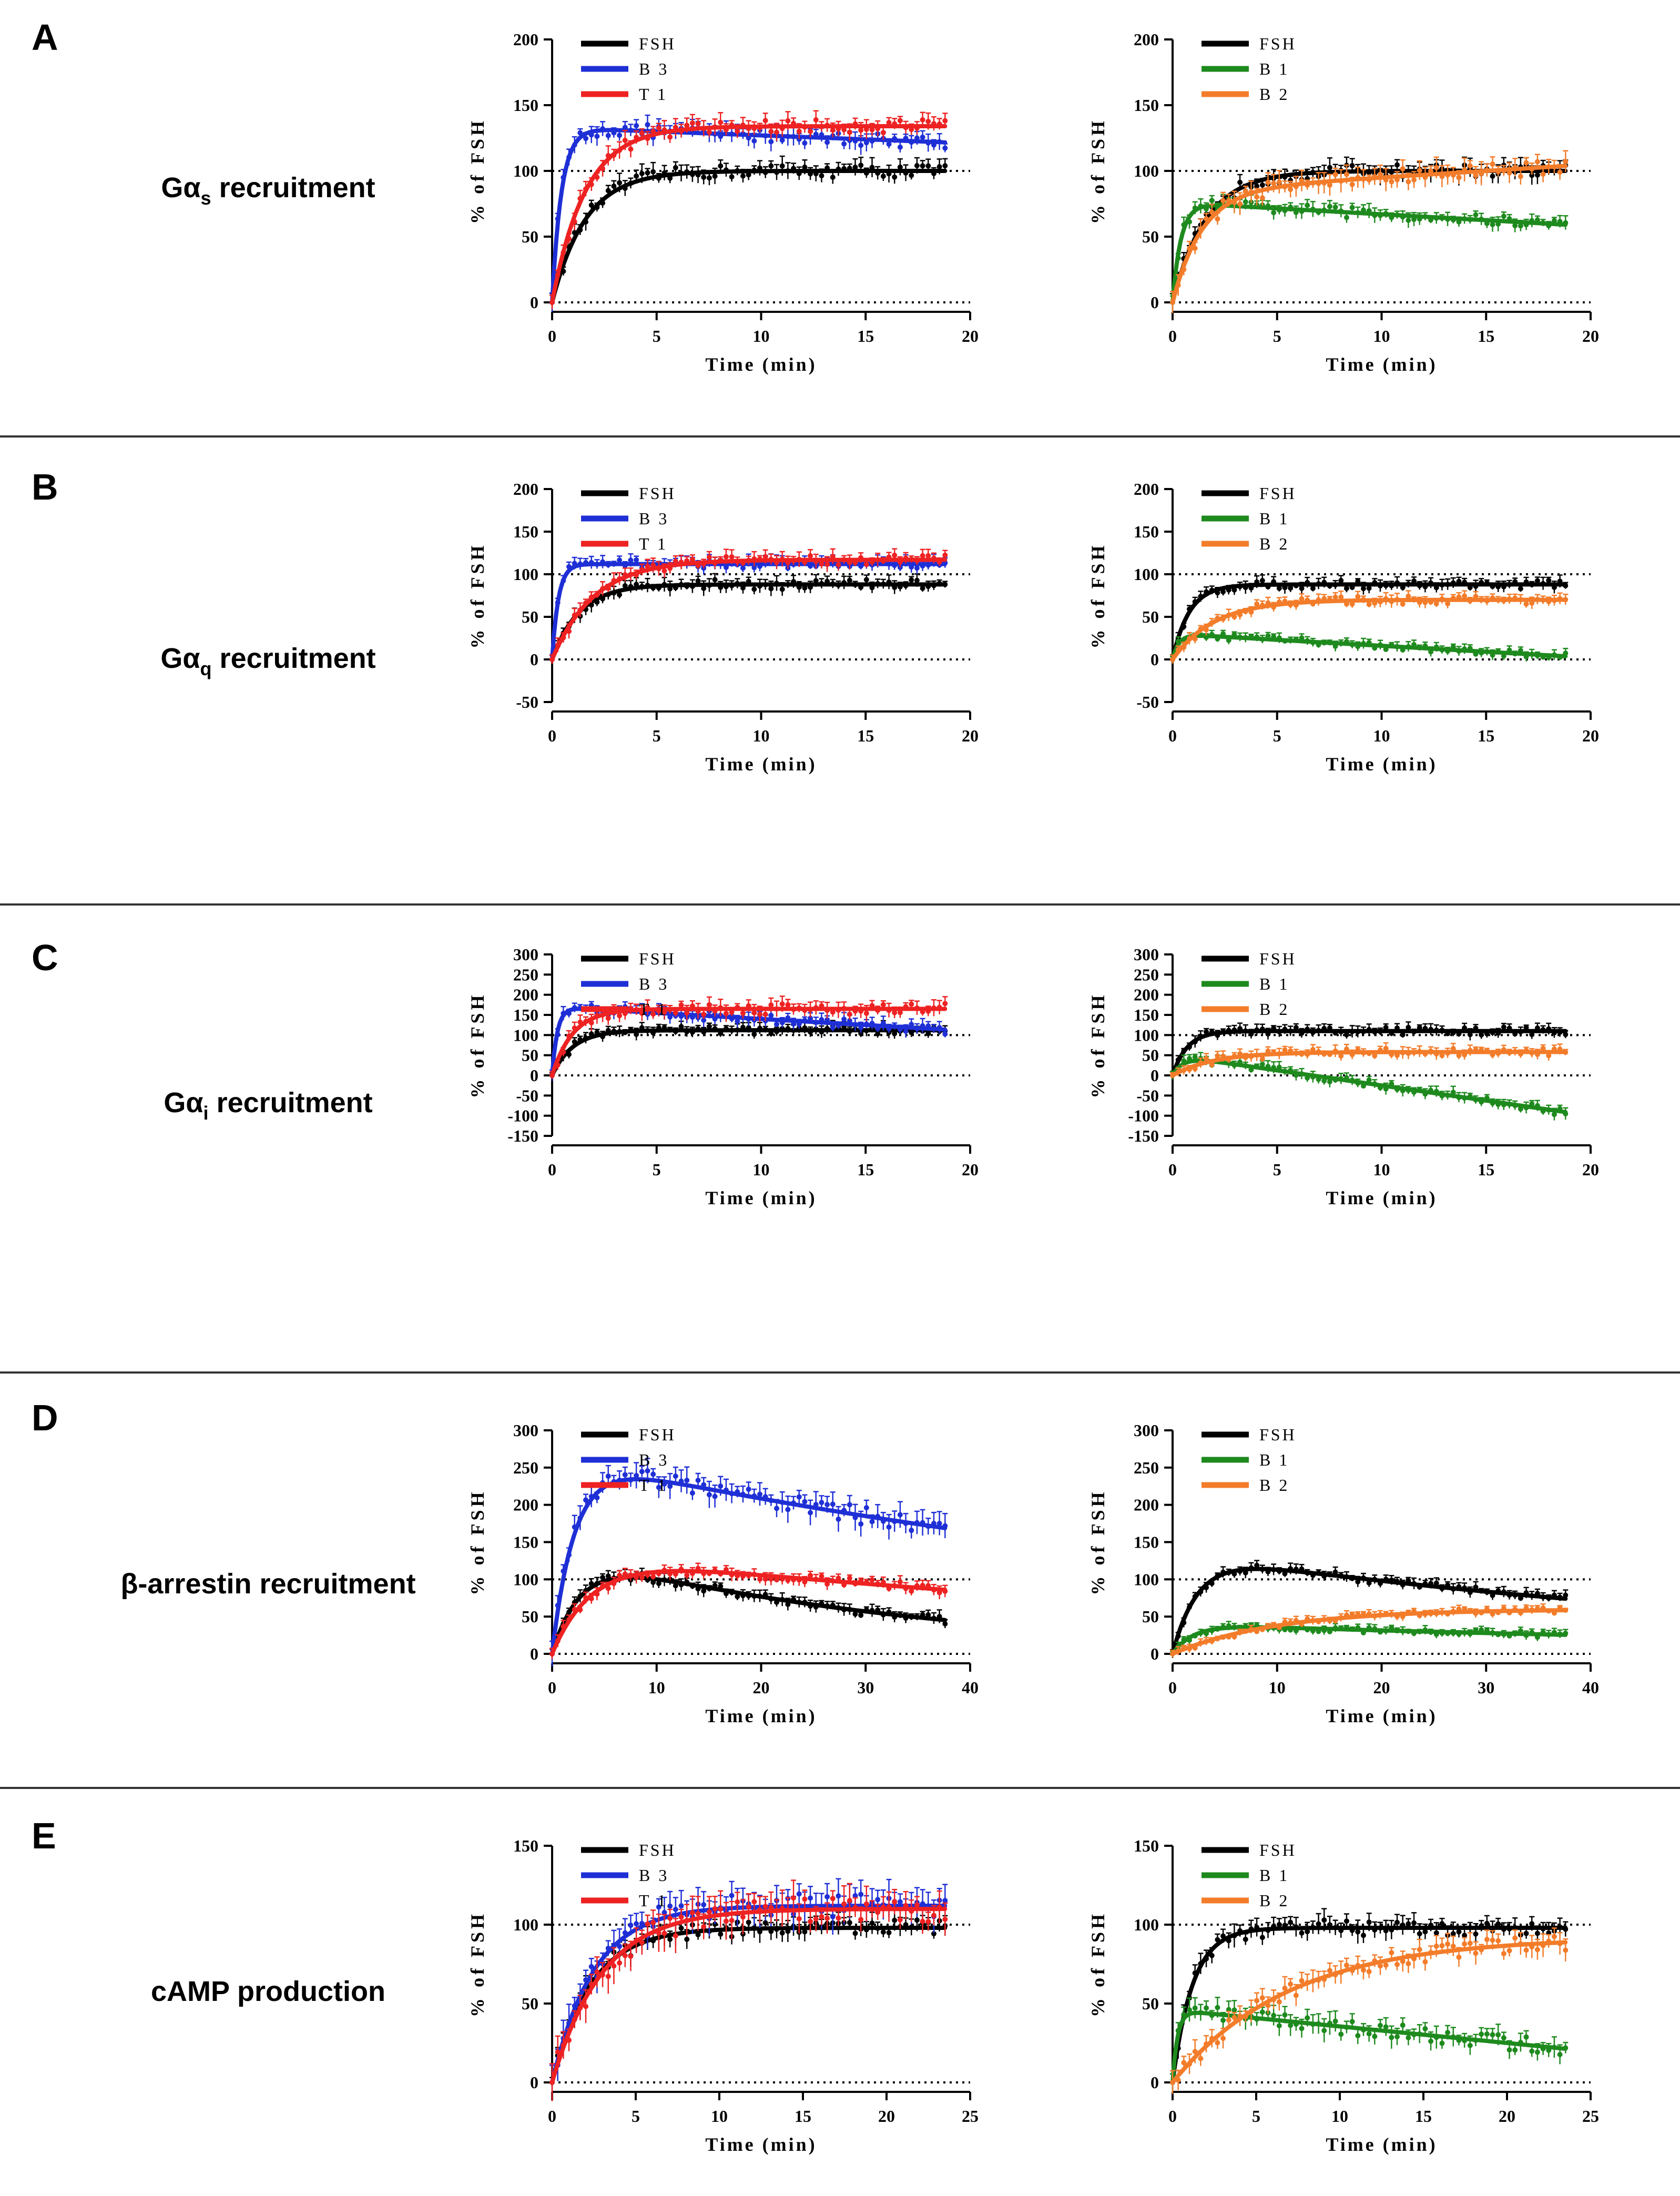  What do you see at coordinates (522, 1135) in the screenshot?
I see `y-tick-label: -150` at bounding box center [522, 1135].